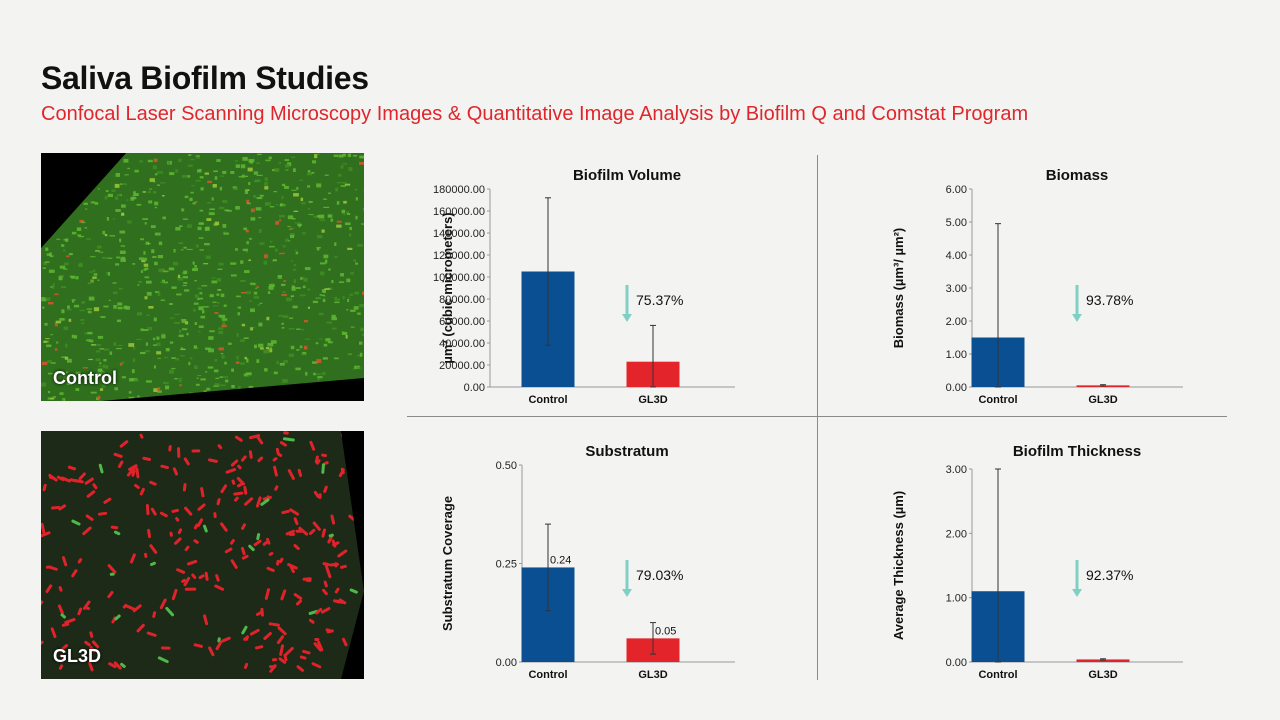 Image resolution: width=1280 pixels, height=720 pixels. I want to click on y-tick-label: 5.00, so click(956, 223).